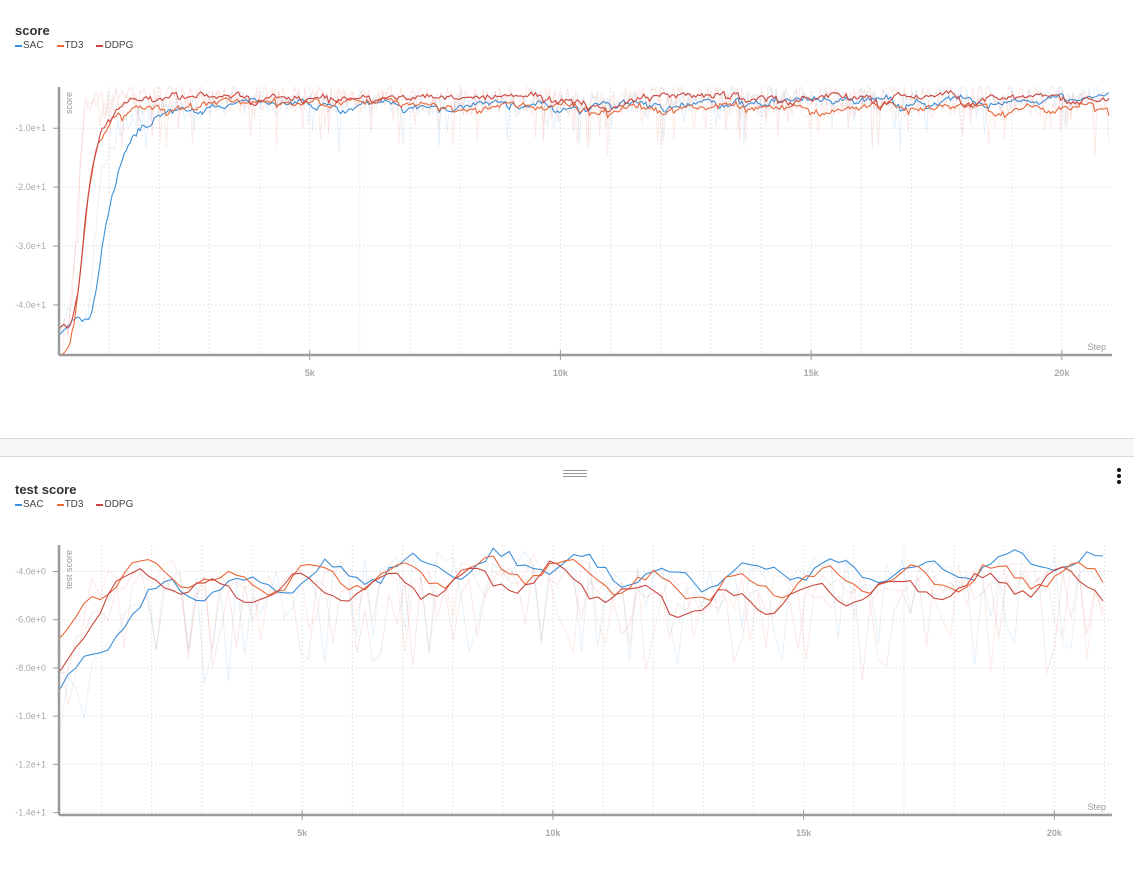 The height and width of the screenshot is (879, 1134). Describe the element at coordinates (30, 764) in the screenshot. I see `y-tick-label: -1.2e+1` at that location.